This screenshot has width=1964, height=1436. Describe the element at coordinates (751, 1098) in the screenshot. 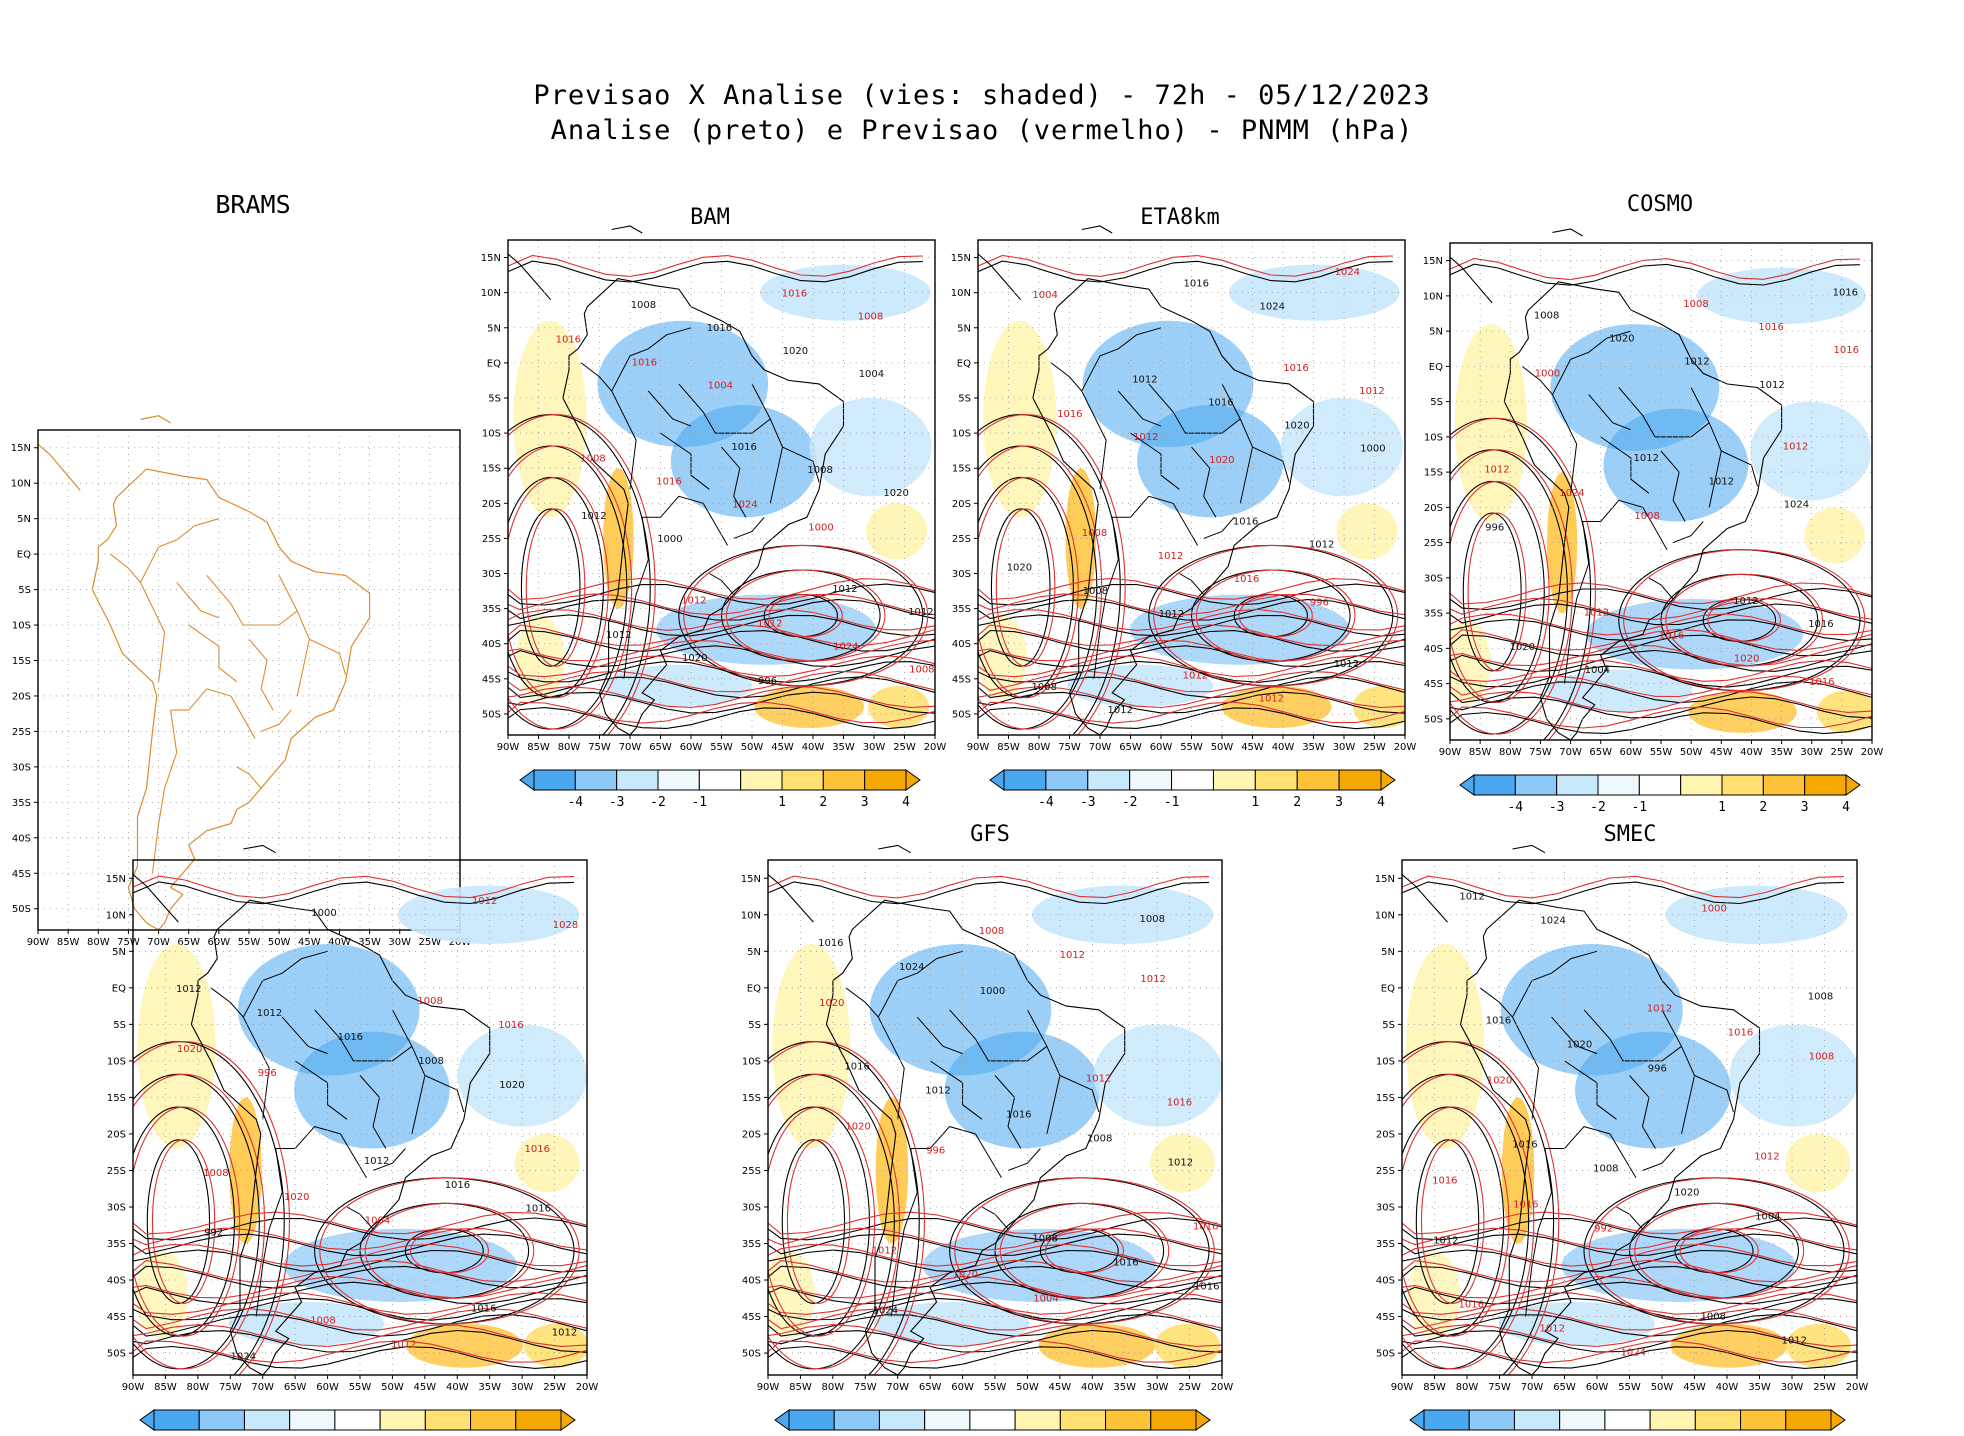

I see `lat-tick-label: 15S` at that location.